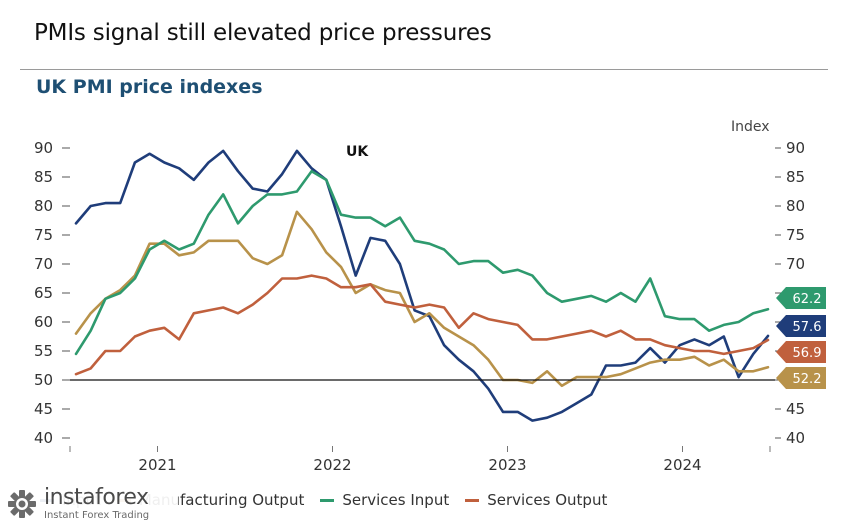 This screenshot has width=844, height=528. Describe the element at coordinates (43, 206) in the screenshot. I see `y-tick-label-left: 80` at that location.